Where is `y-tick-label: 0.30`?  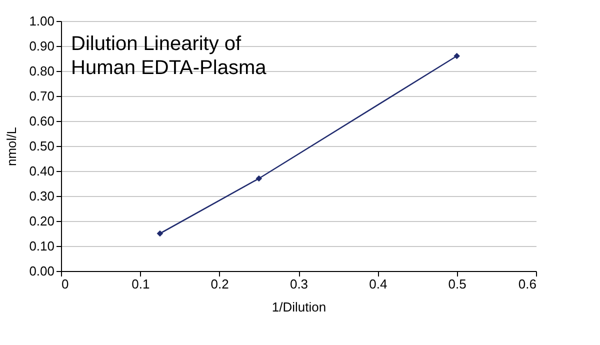
y-tick-label: 0.30 is located at coordinates (41, 196).